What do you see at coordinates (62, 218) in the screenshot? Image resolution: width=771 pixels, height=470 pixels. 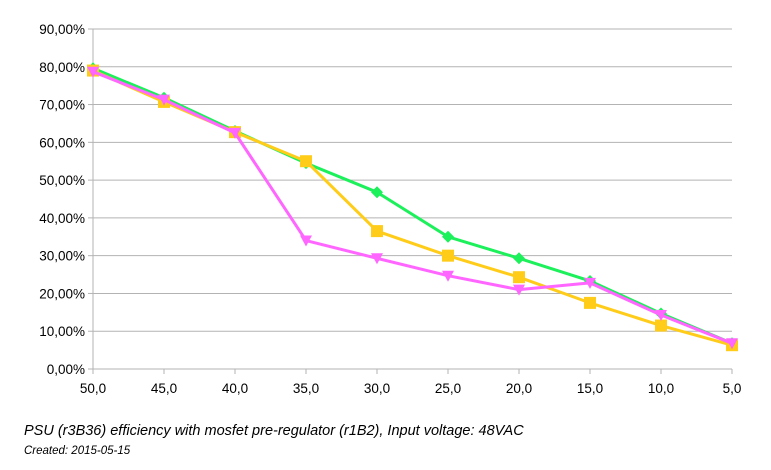 I see `y-tick-label: 40,00%` at bounding box center [62, 218].